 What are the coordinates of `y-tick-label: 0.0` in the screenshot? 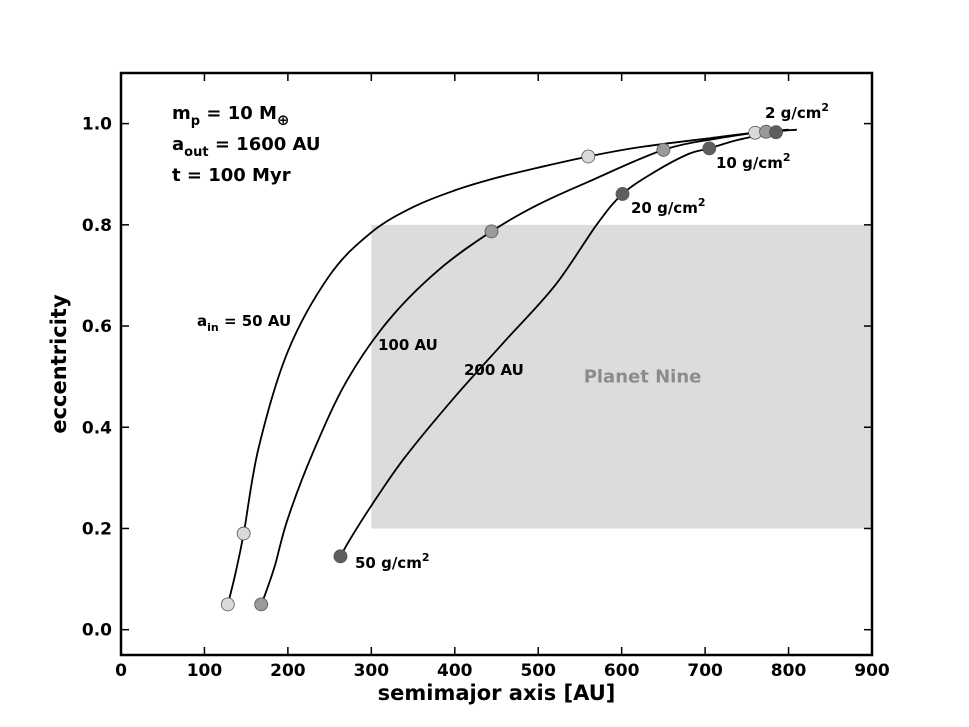 It's located at (97, 631).